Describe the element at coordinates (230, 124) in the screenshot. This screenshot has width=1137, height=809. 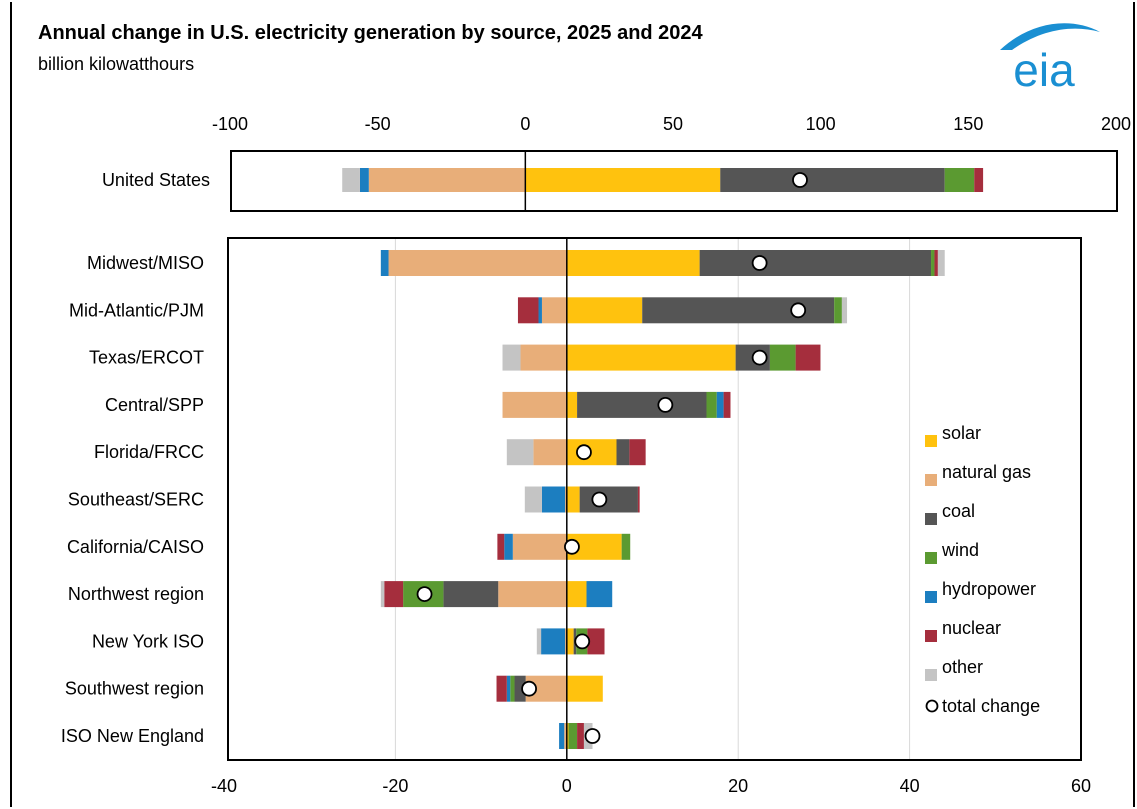
I see `x-tick-label: -100` at that location.